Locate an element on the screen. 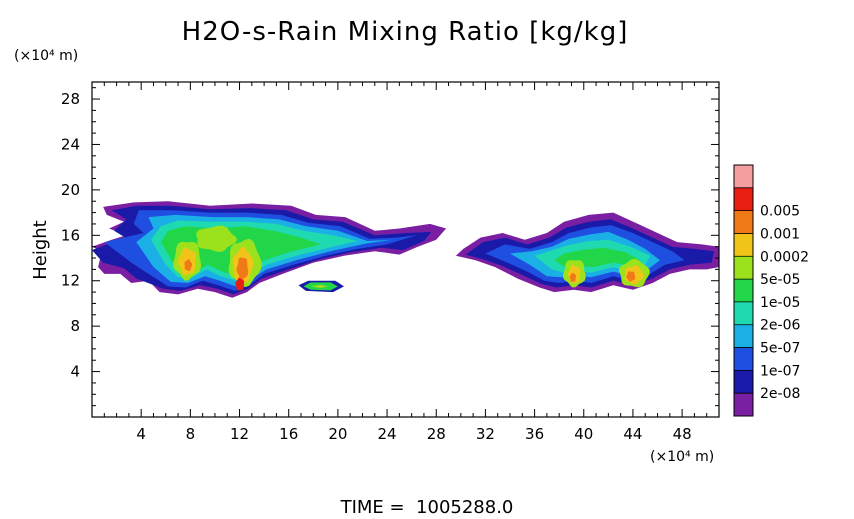  x-tick-label: 48 is located at coordinates (682, 434).